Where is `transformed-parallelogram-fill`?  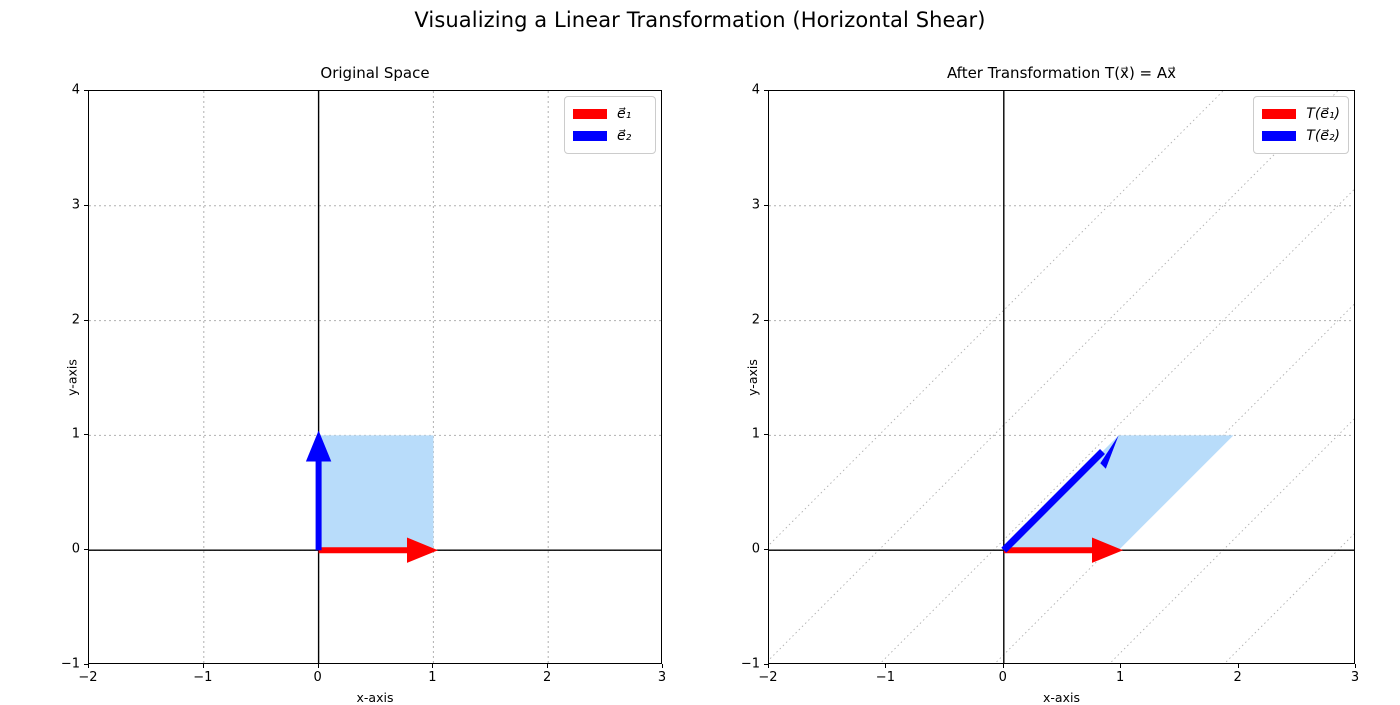 transformed-parallelogram-fill is located at coordinates (1118, 493).